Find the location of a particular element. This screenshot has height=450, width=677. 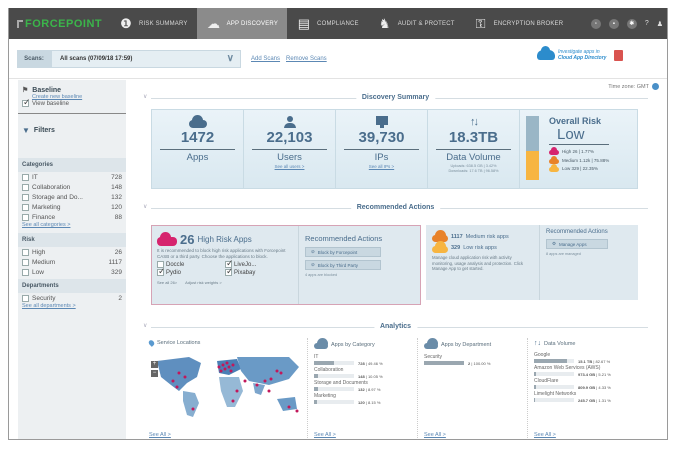

bar-value-number: 15.1 TB is located at coordinates (585, 361).